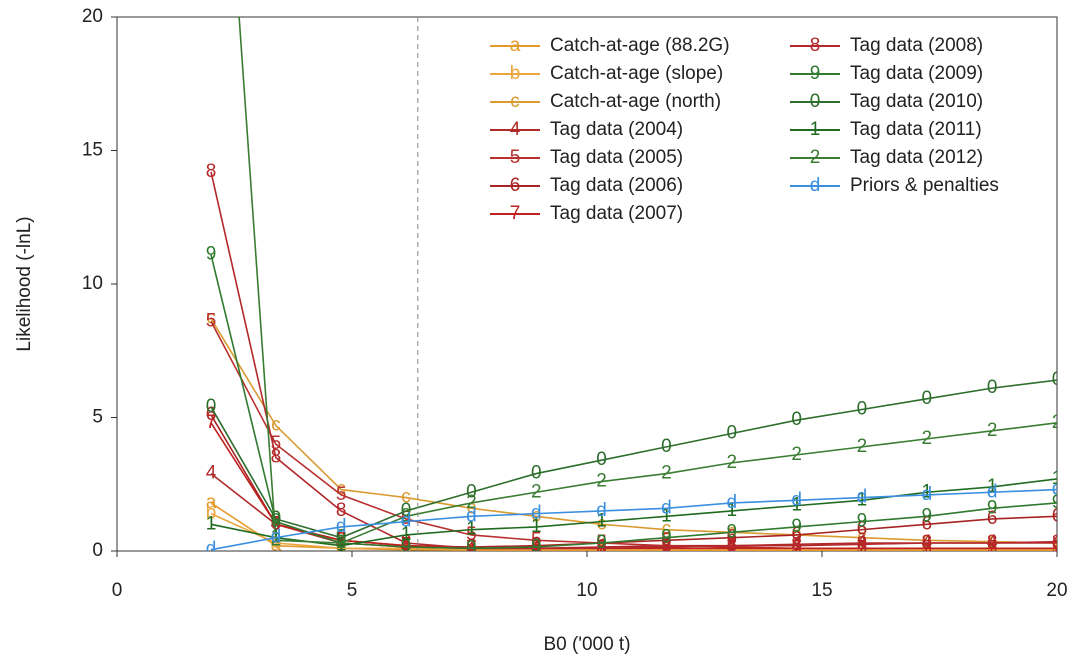  I want to click on legend-marker: d, so click(815, 185).